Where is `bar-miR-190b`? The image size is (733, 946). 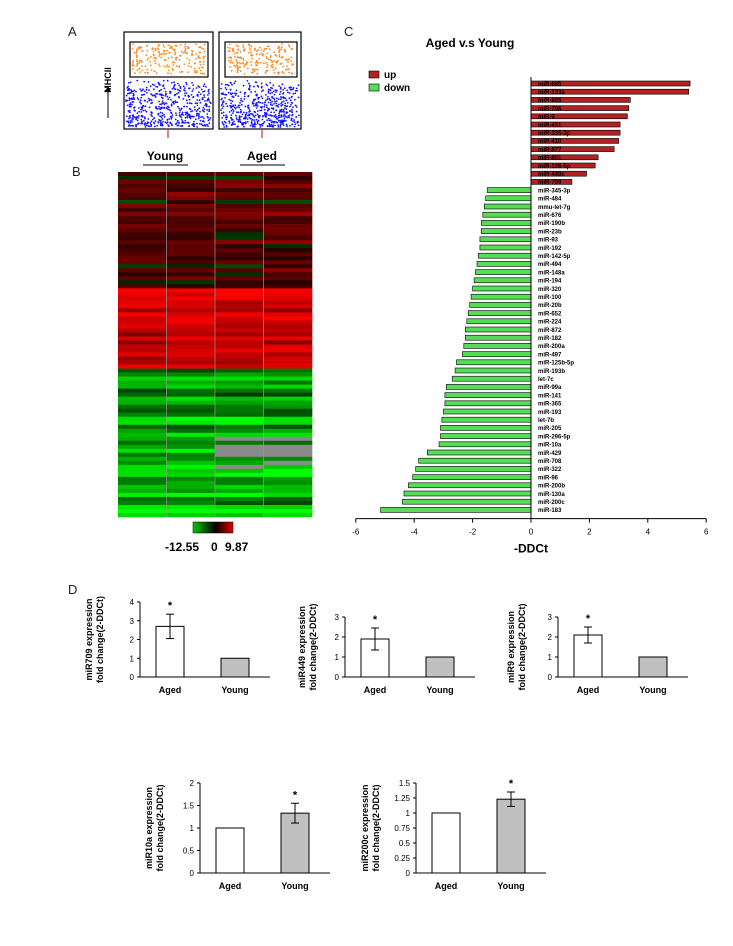
bar-miR-190b is located at coordinates (506, 223).